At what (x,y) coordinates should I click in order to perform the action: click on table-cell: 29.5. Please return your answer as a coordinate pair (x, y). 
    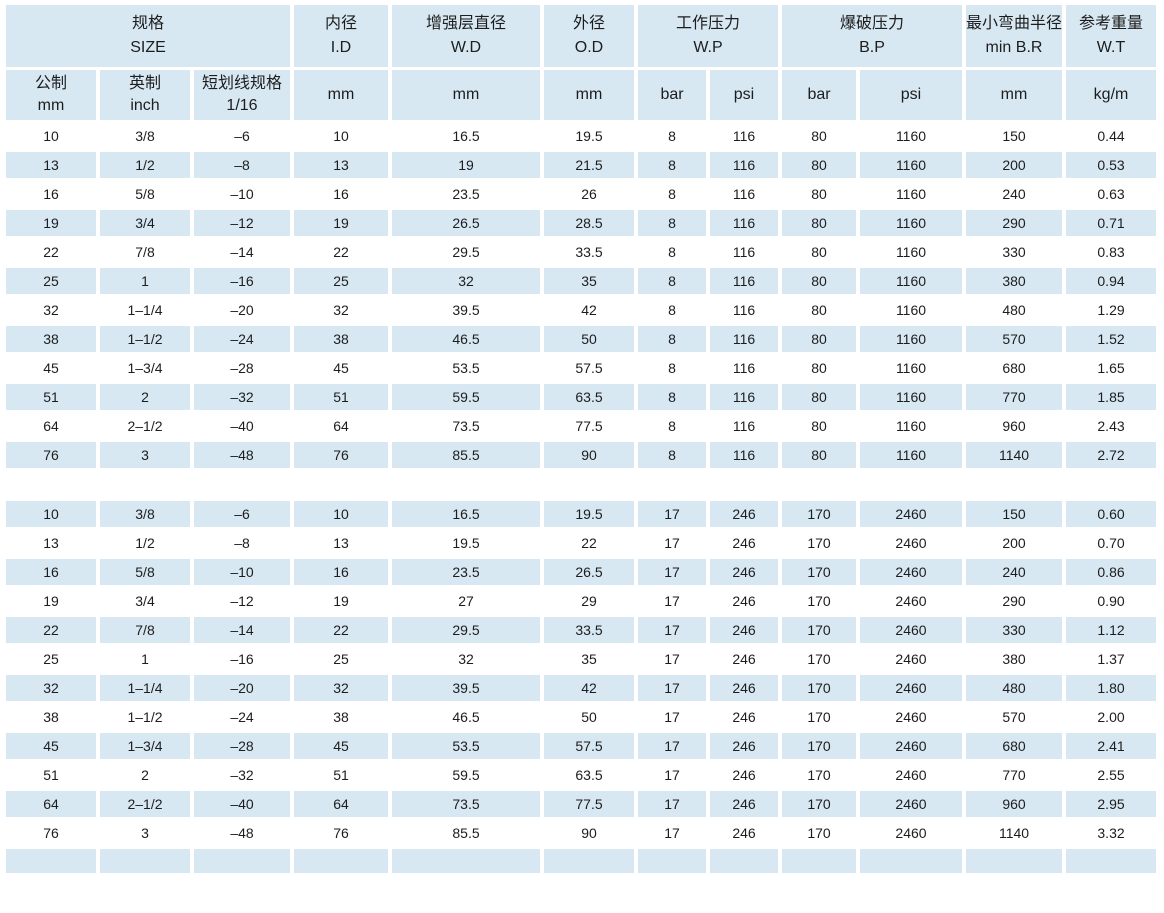
    Looking at the image, I should click on (466, 252).